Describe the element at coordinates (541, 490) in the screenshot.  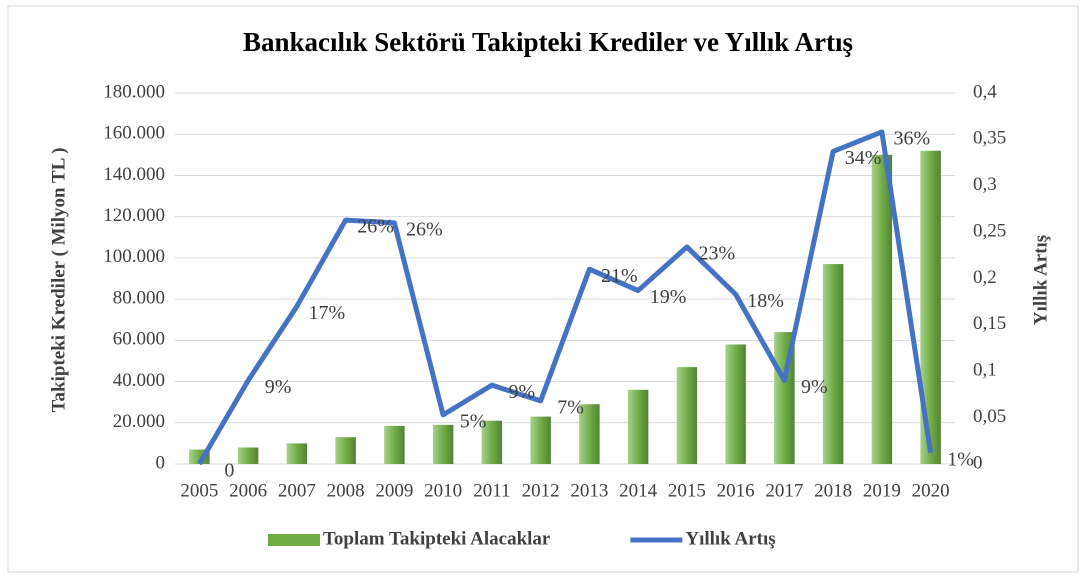
I see `x-tick-label: 2012` at that location.